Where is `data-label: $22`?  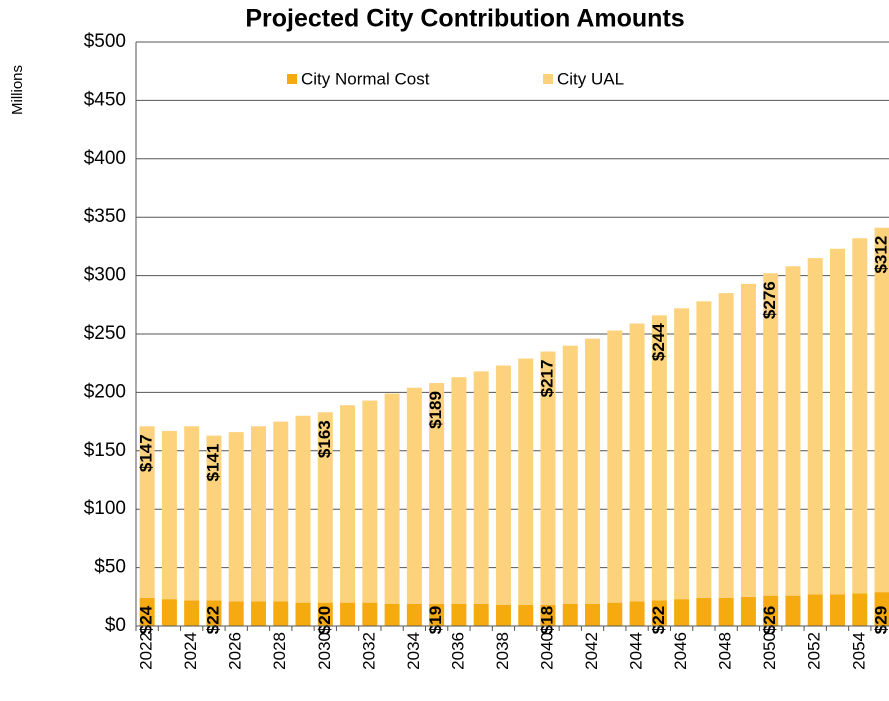
data-label: $22 is located at coordinates (658, 620).